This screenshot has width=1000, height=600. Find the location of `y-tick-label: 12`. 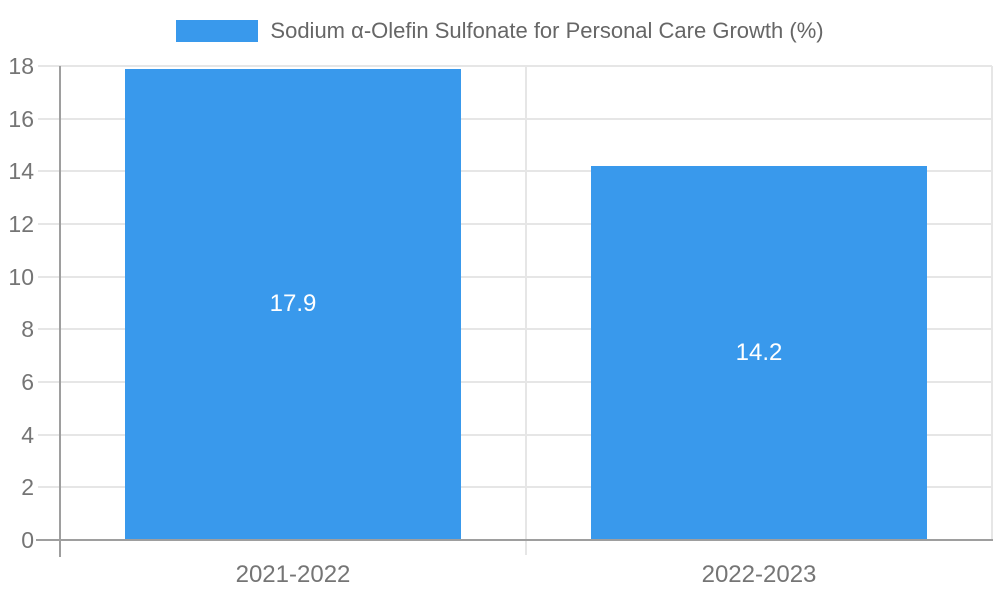

y-tick-label: 12 is located at coordinates (21, 224).